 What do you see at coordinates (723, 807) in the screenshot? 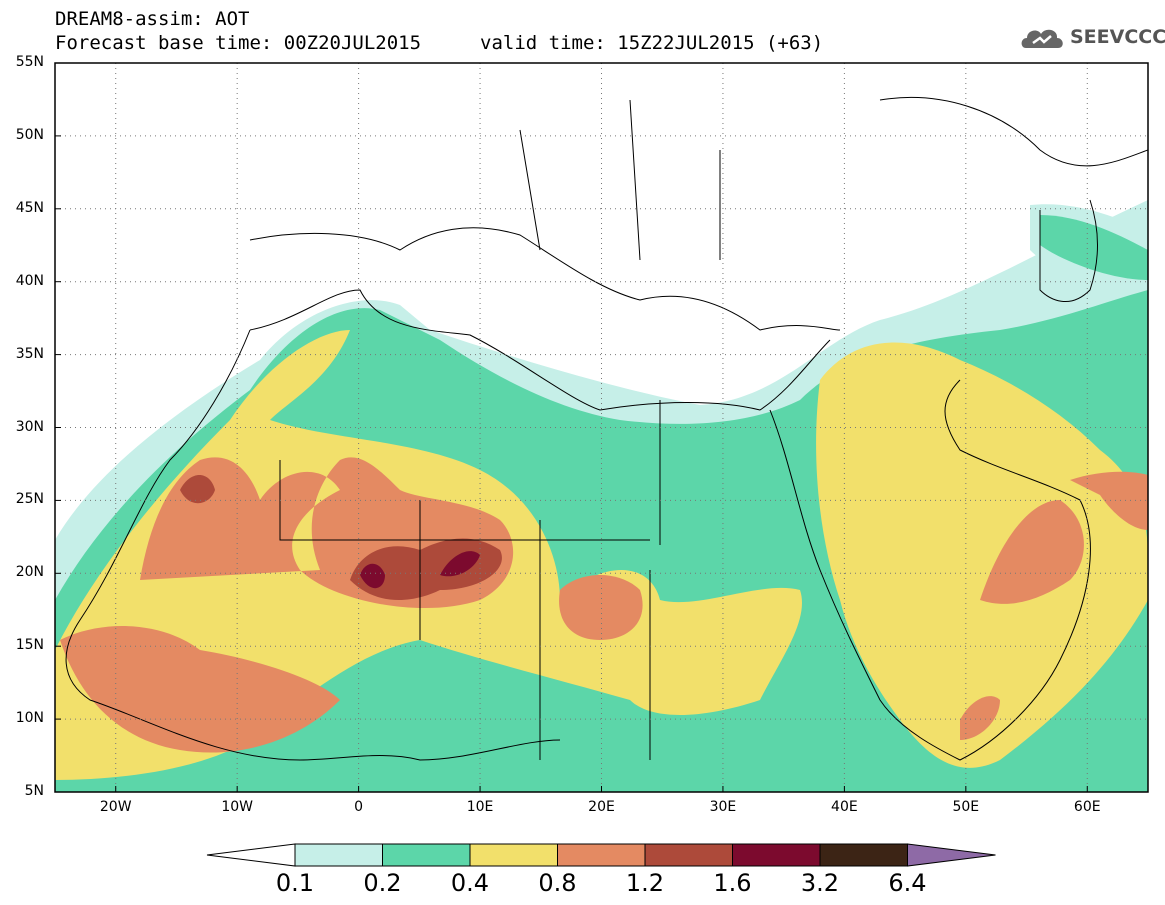
I see `lon-label: 30E` at bounding box center [723, 807].